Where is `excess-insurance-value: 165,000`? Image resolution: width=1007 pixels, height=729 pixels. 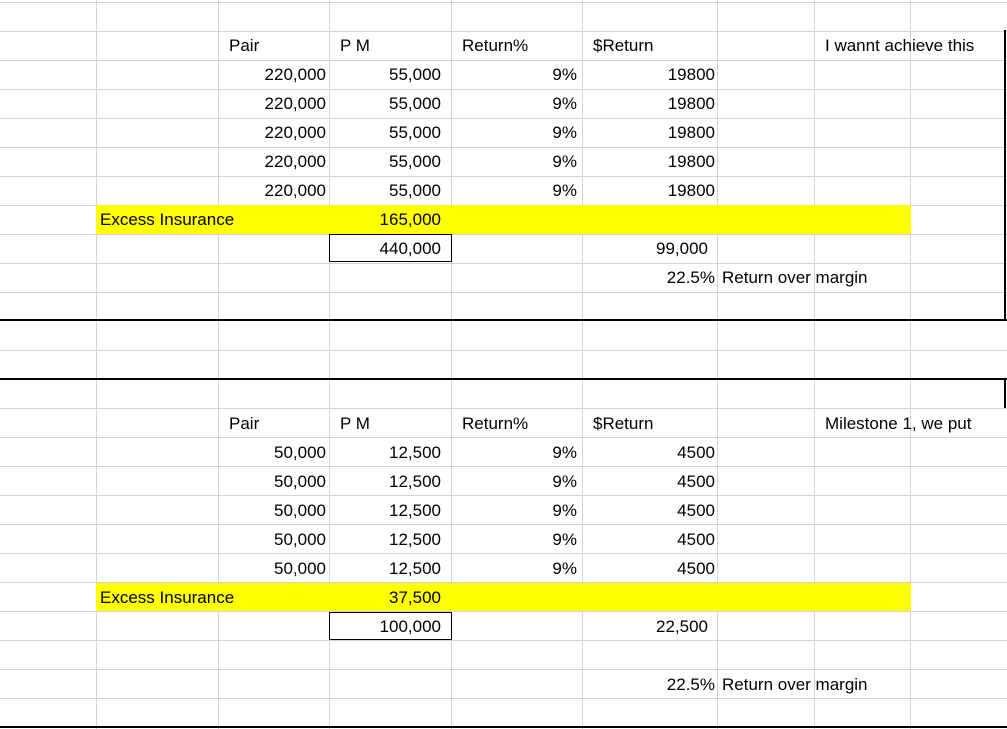
excess-insurance-value: 165,000 is located at coordinates (410, 219).